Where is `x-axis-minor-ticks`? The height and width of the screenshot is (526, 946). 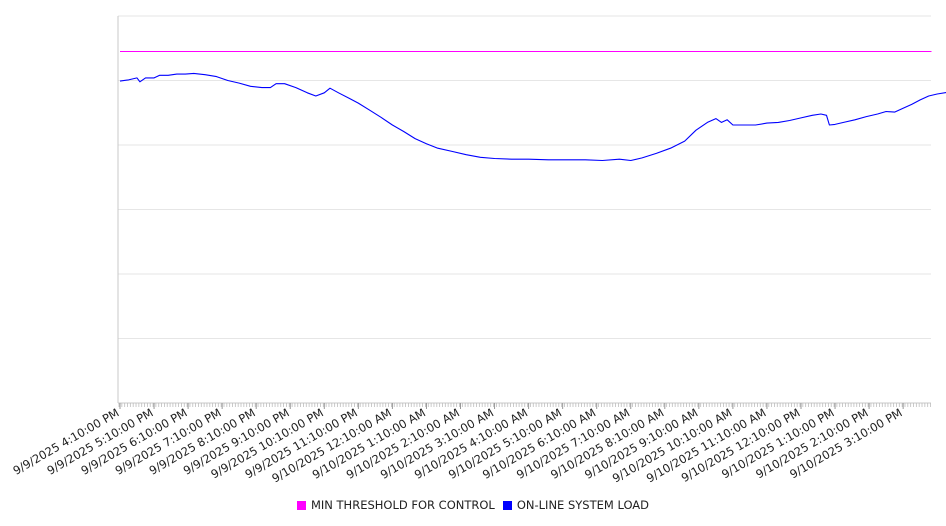
x-axis-minor-ticks is located at coordinates (524, 405).